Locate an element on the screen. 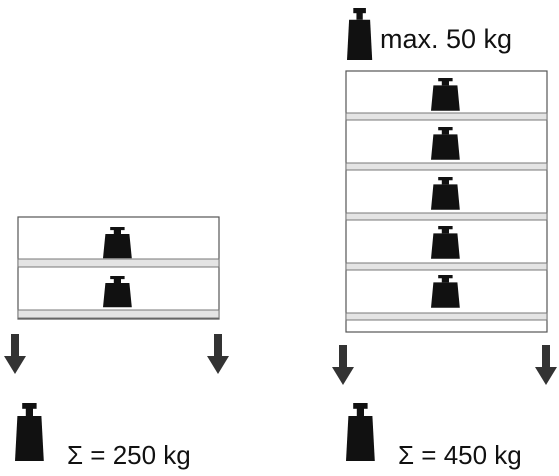  left-total-label: Σ = 250 kg is located at coordinates (129, 455).